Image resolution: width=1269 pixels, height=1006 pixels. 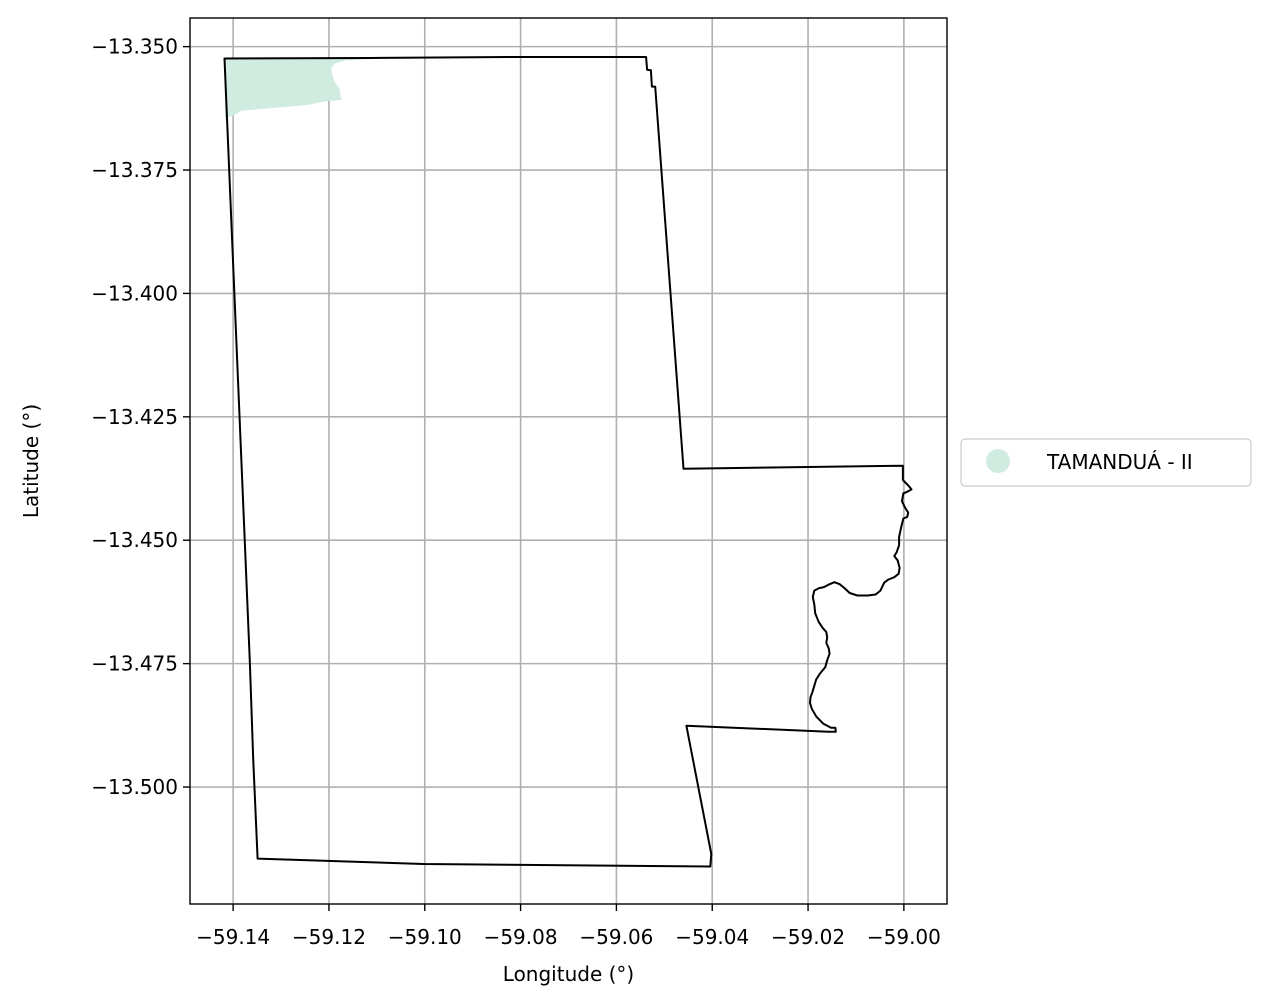 What do you see at coordinates (521, 937) in the screenshot?
I see `x-tick-label: −59.08` at bounding box center [521, 937].